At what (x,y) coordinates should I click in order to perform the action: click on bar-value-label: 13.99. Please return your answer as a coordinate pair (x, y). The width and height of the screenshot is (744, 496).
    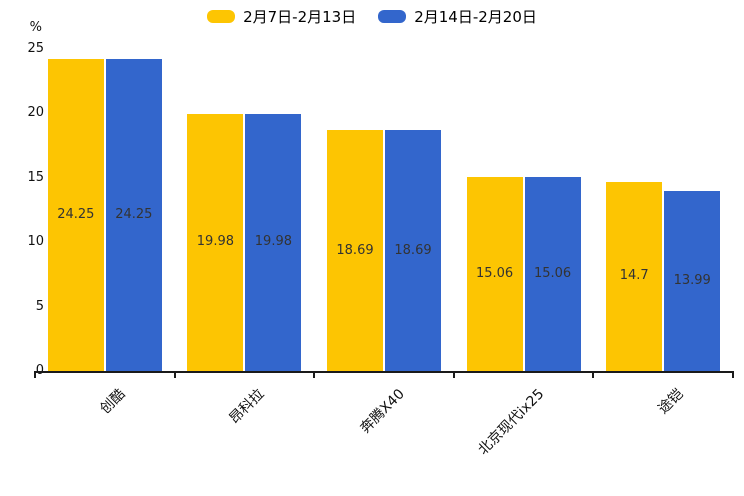
    Looking at the image, I should click on (692, 280).